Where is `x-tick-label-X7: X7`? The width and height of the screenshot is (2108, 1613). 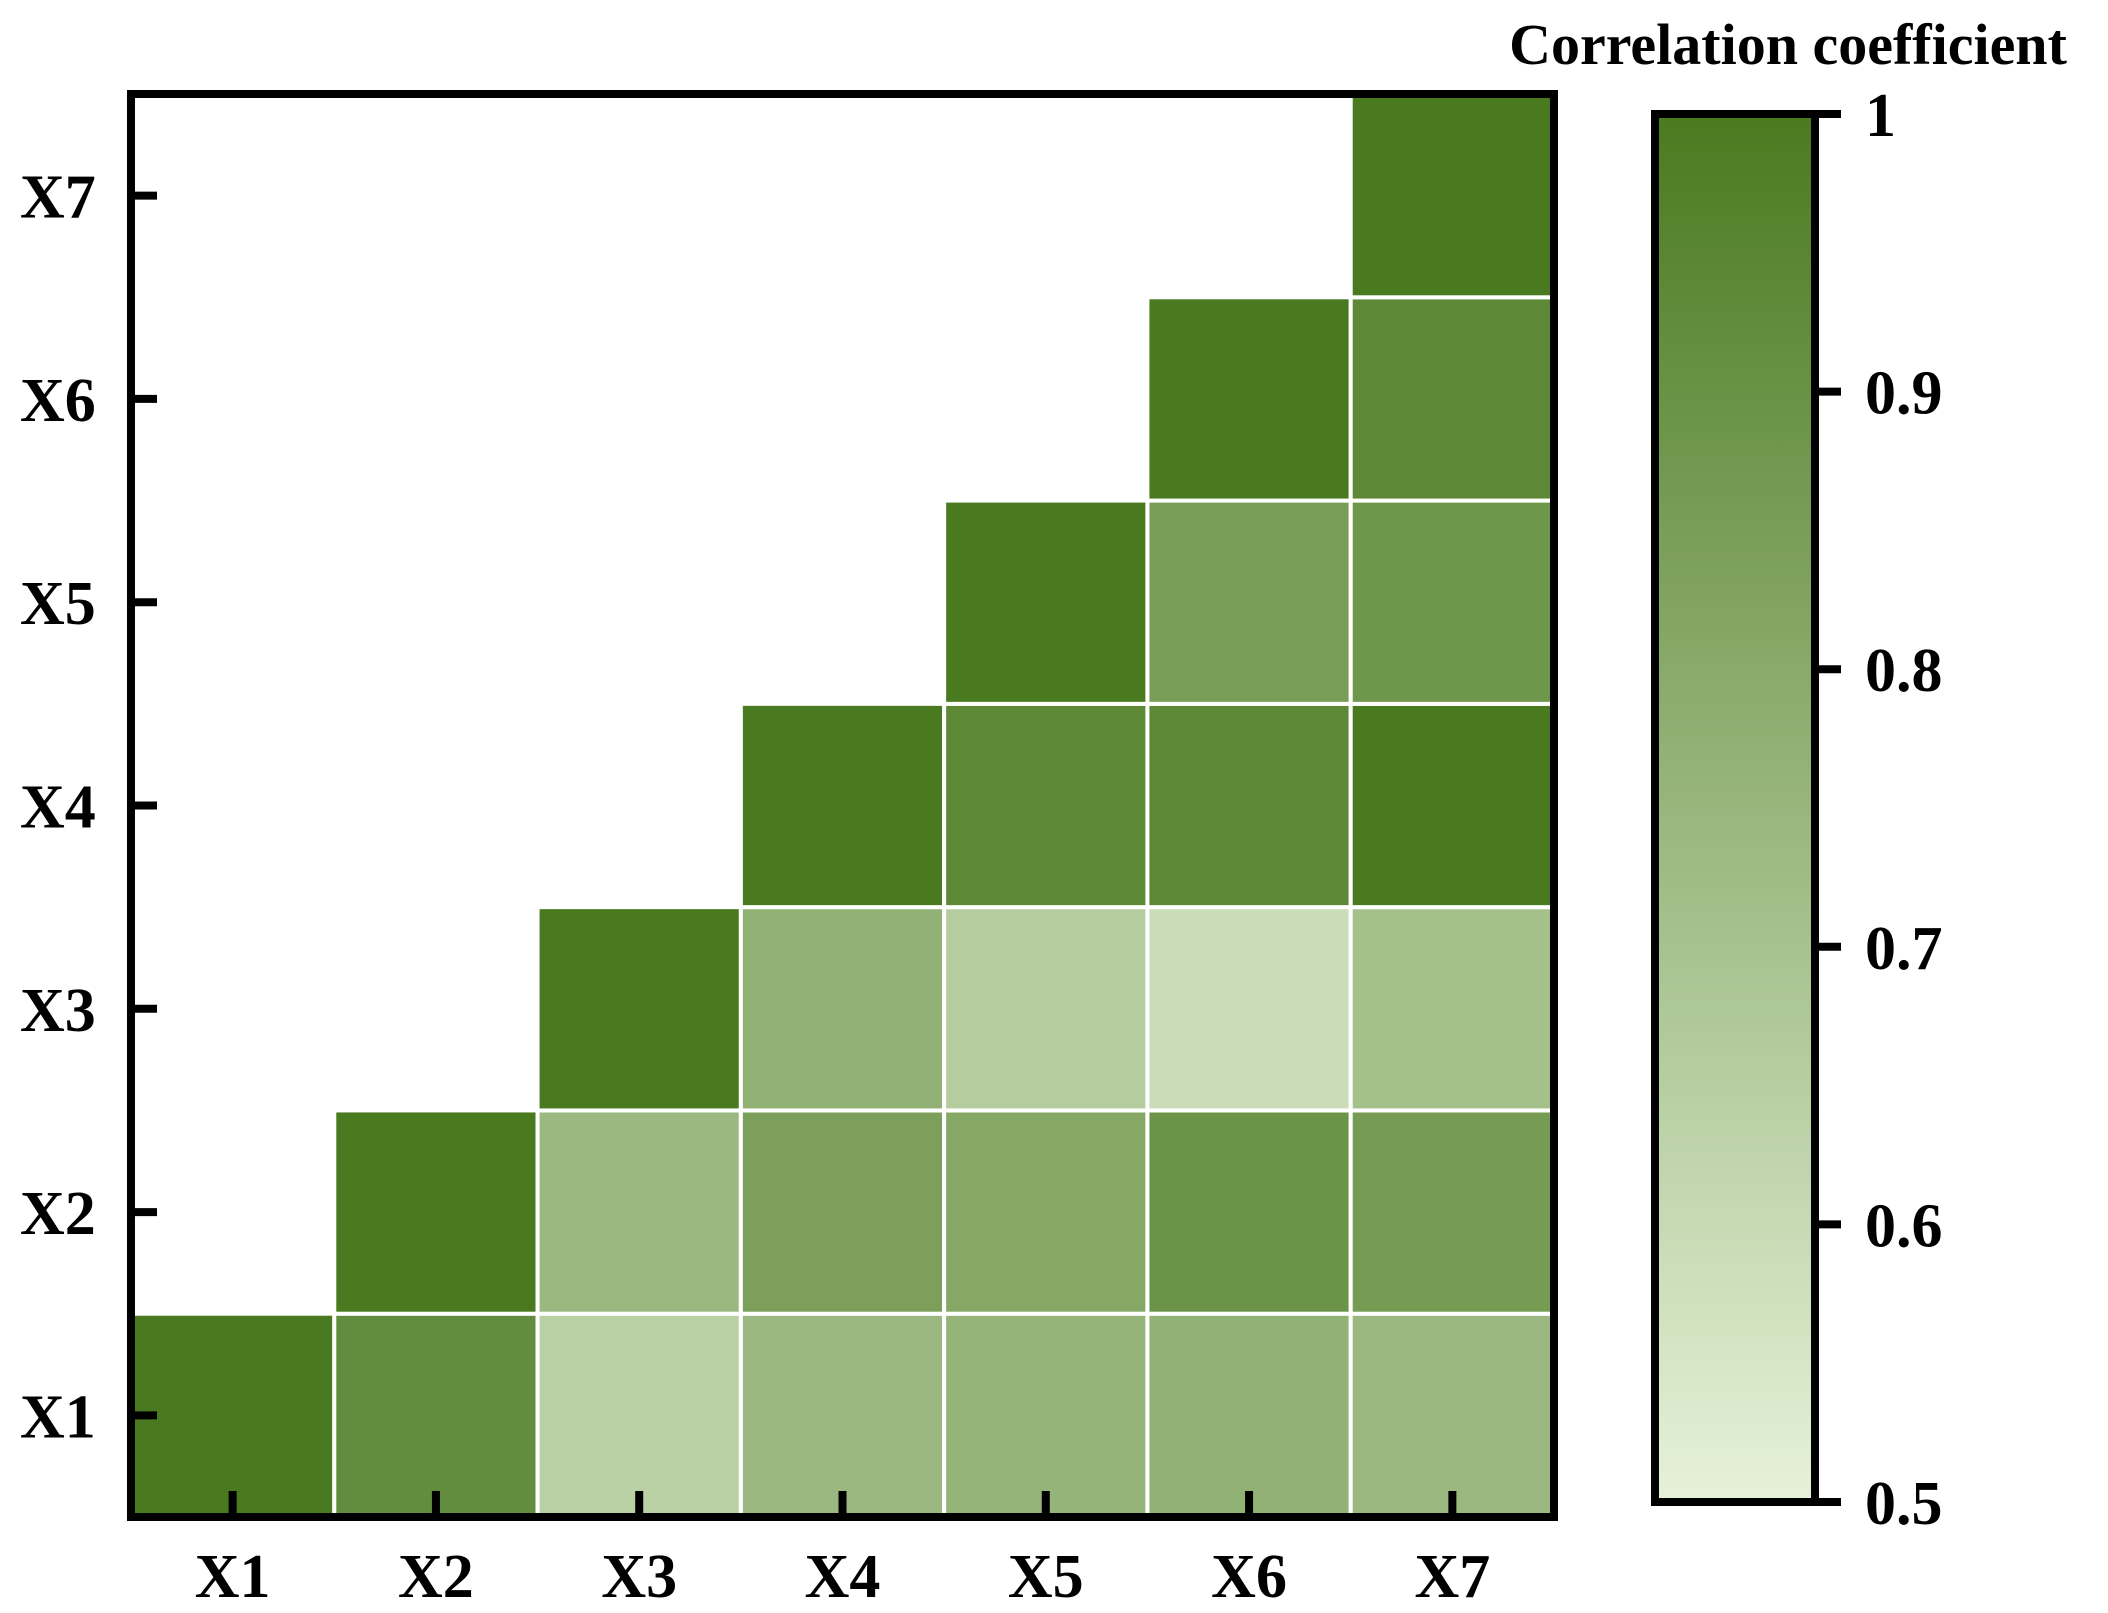
x-tick-label-X7: X7 is located at coordinates (1452, 1577).